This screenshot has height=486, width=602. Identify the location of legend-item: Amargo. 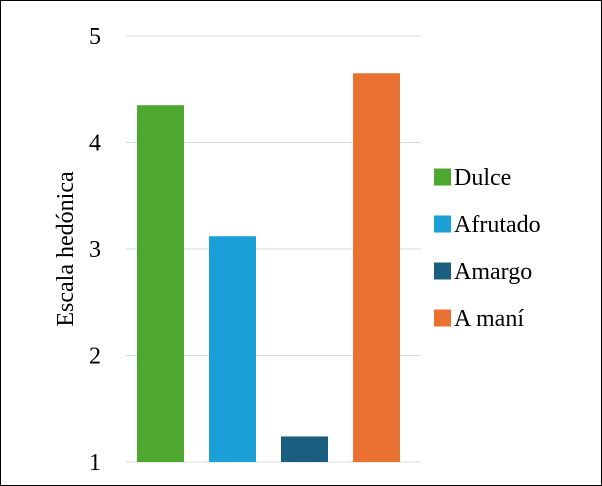
(483, 272).